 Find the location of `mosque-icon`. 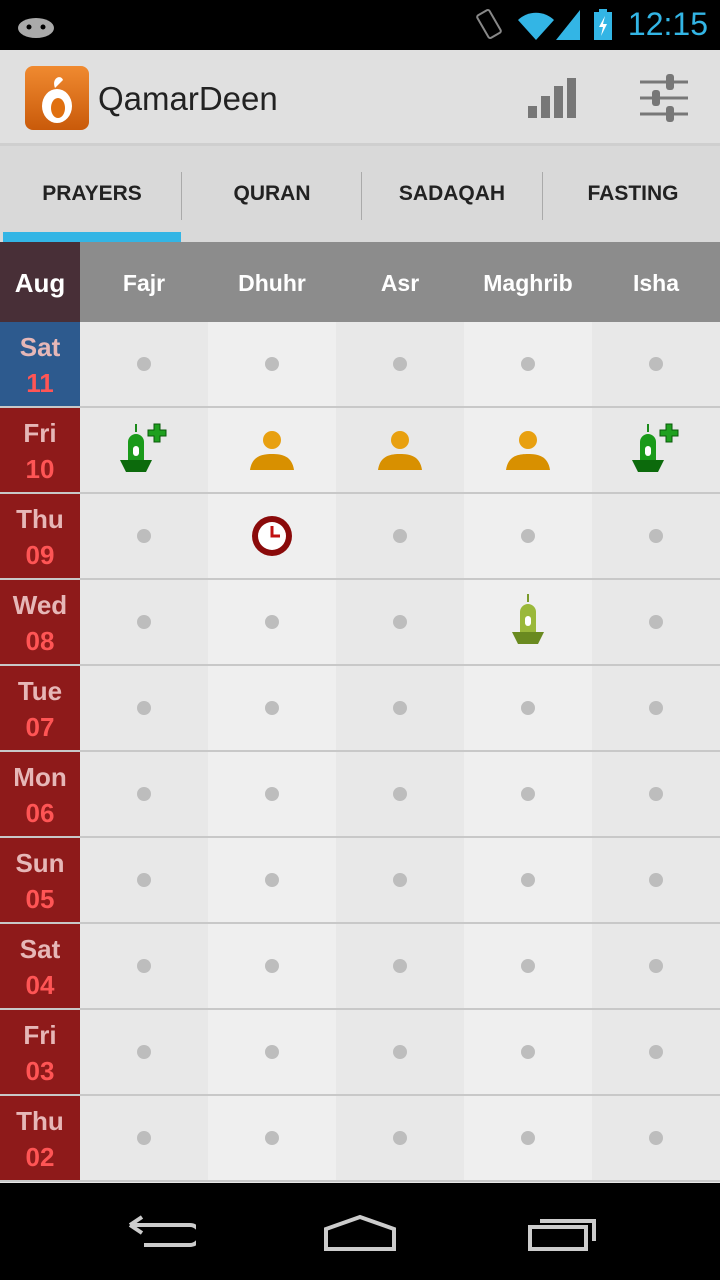

mosque-icon is located at coordinates (528, 619).